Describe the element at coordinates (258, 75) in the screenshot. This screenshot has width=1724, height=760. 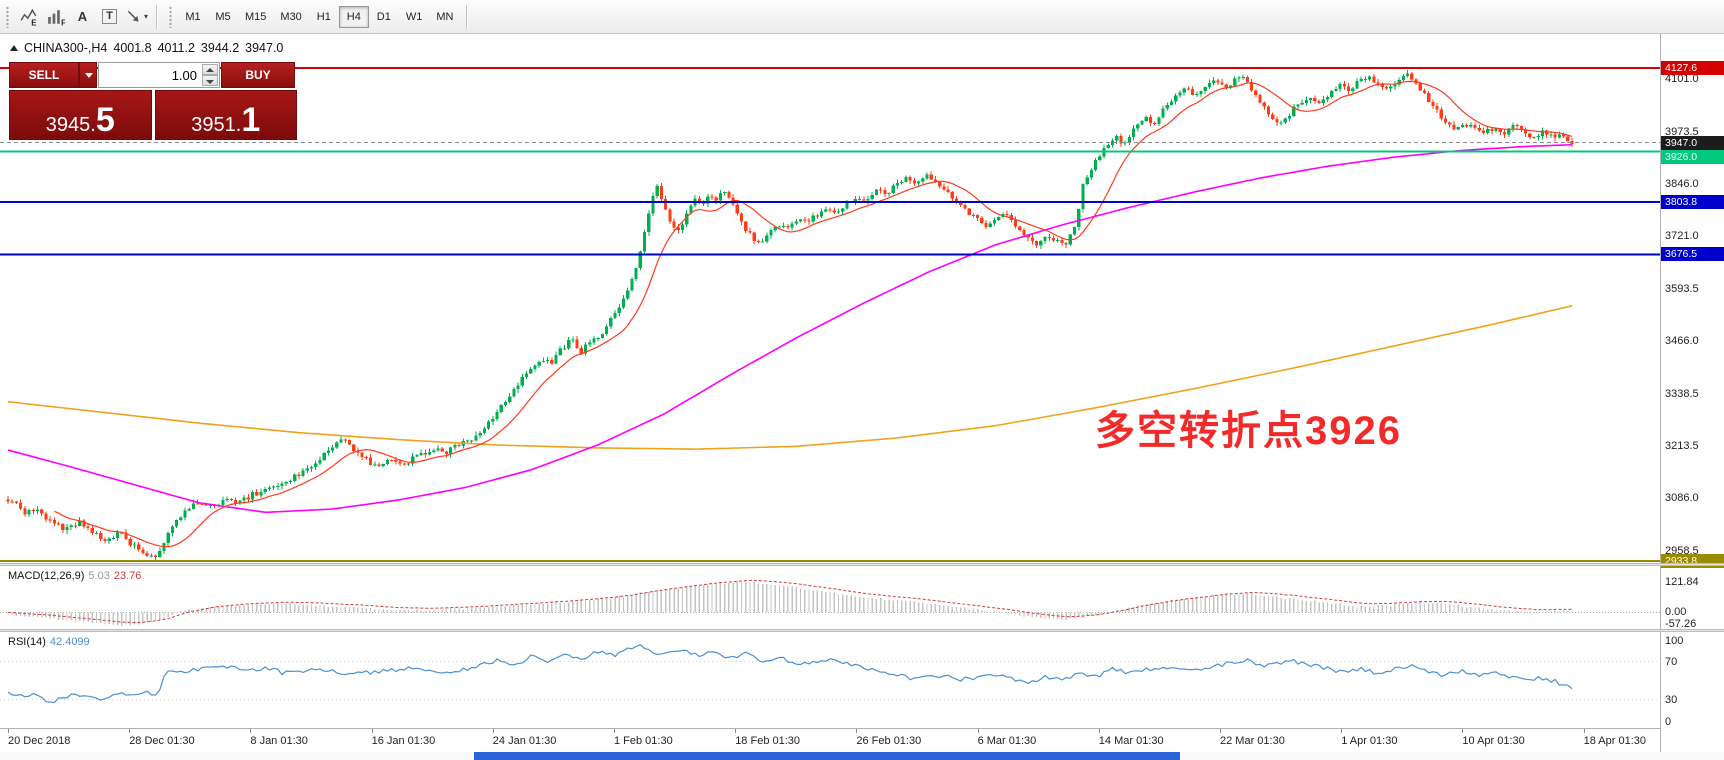
I see `buy-button: BUY` at that location.